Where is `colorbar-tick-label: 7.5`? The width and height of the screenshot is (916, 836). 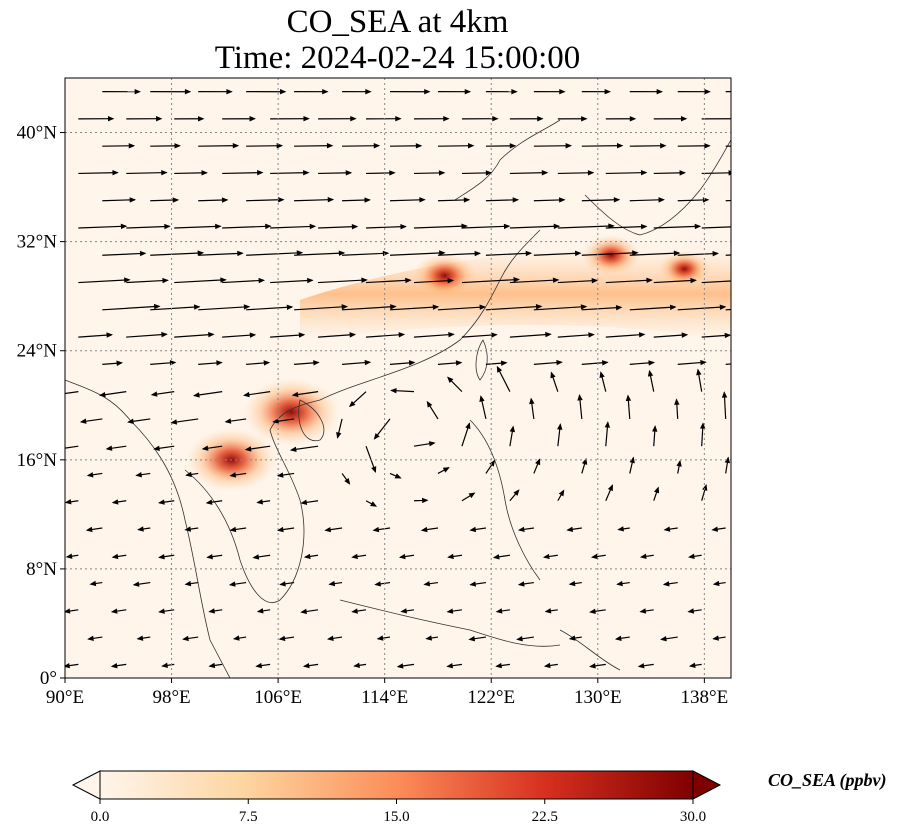
colorbar-tick-label: 7.5 is located at coordinates (248, 817).